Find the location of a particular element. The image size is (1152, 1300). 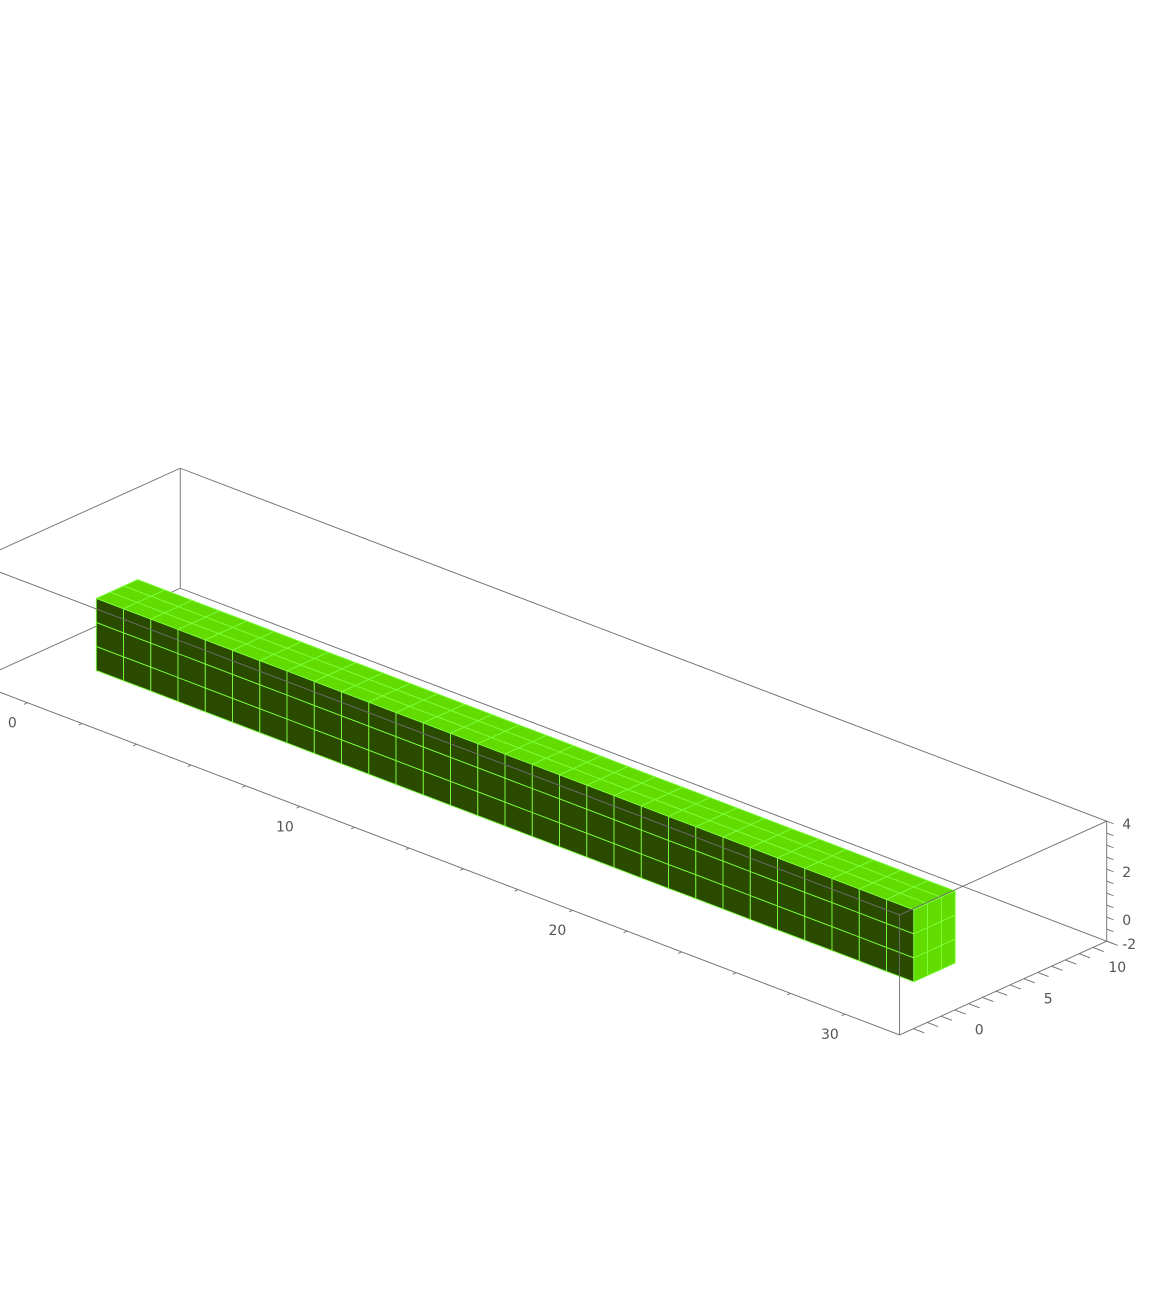

z-tick-label: -2 is located at coordinates (1129, 945).